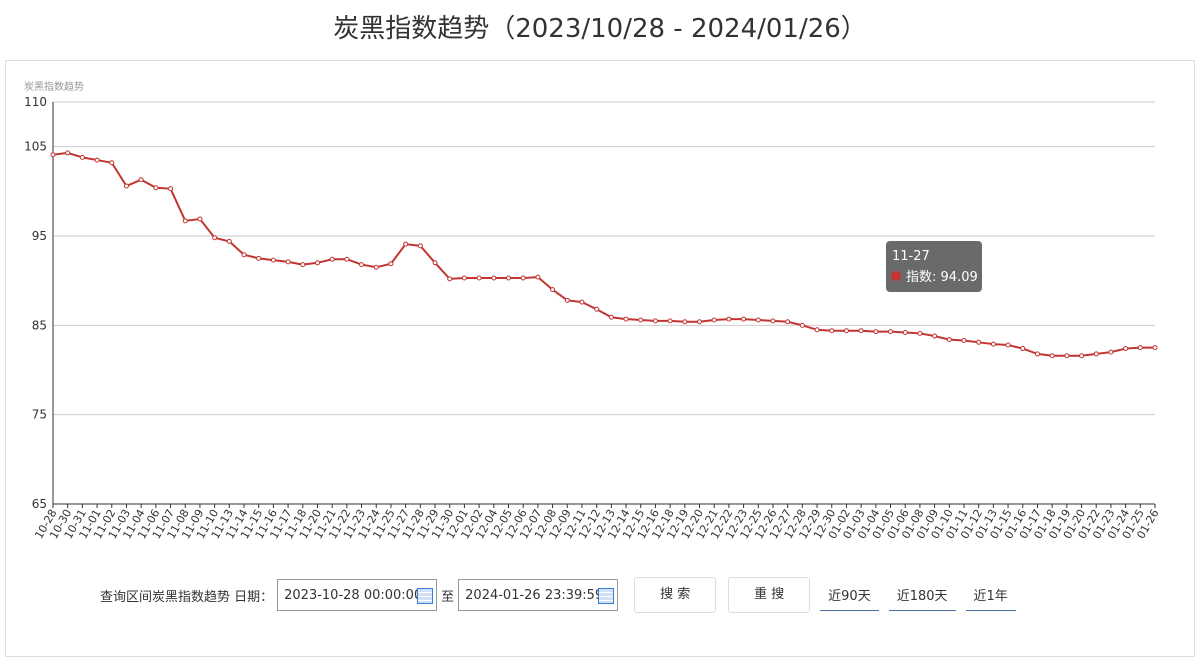 Image resolution: width=1200 pixels, height=662 pixels. I want to click on start-date-input: 2023-10-28 00:00:00, so click(357, 595).